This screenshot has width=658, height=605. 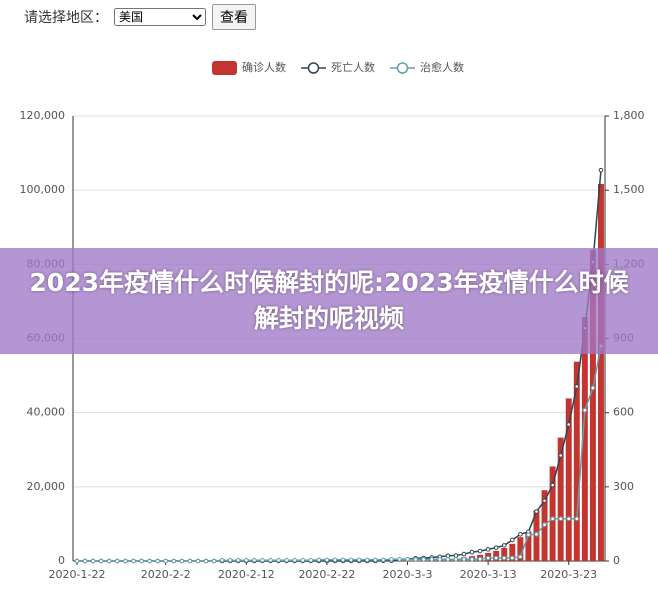 I want to click on y2-tick-label: 1,500, so click(x=629, y=189).